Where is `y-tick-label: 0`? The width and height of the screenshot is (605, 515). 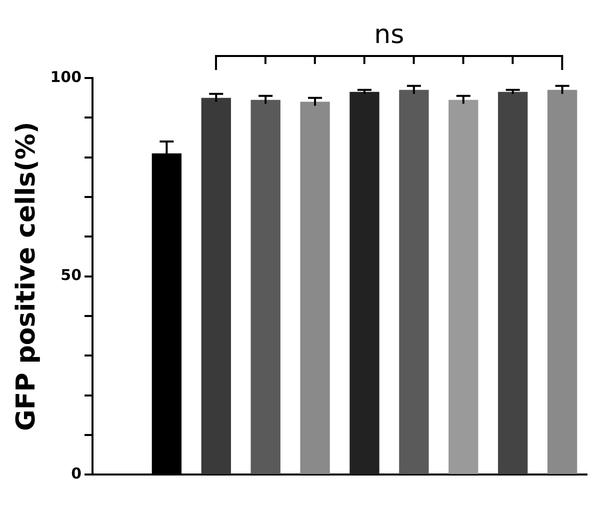
y-tick-label: 0 is located at coordinates (76, 473).